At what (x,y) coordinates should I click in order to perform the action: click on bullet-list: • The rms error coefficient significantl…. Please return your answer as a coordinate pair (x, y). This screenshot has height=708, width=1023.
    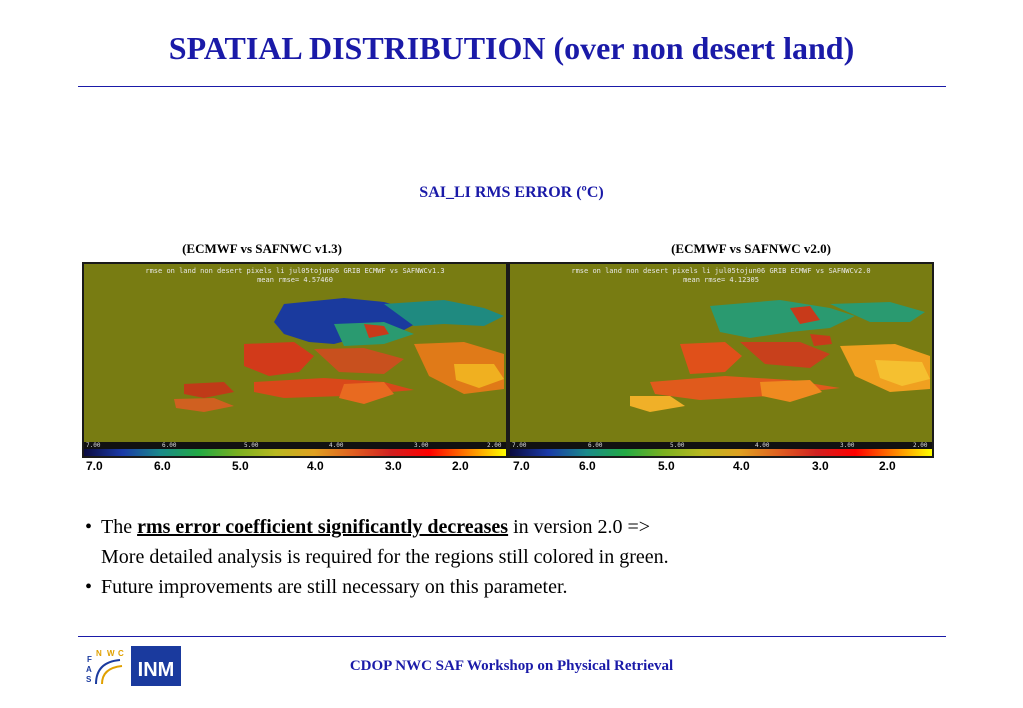
    Looking at the image, I should click on (377, 557).